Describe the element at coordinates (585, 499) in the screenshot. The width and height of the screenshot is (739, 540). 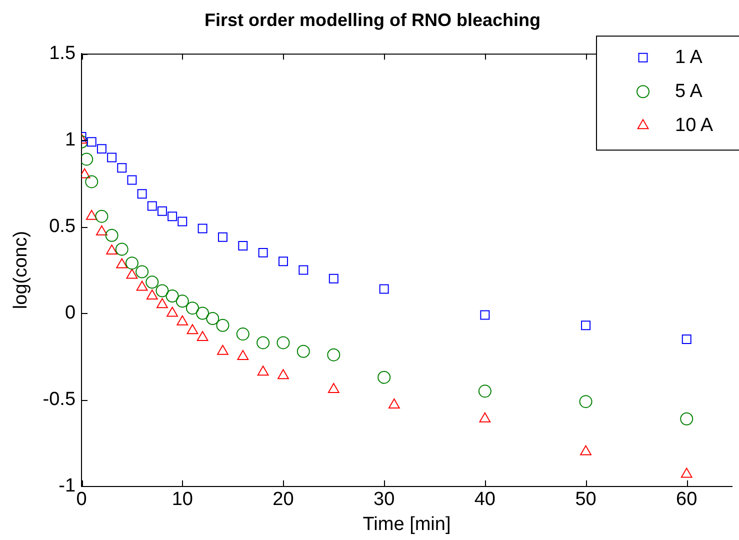
I see `x-tick-label: 50` at that location.